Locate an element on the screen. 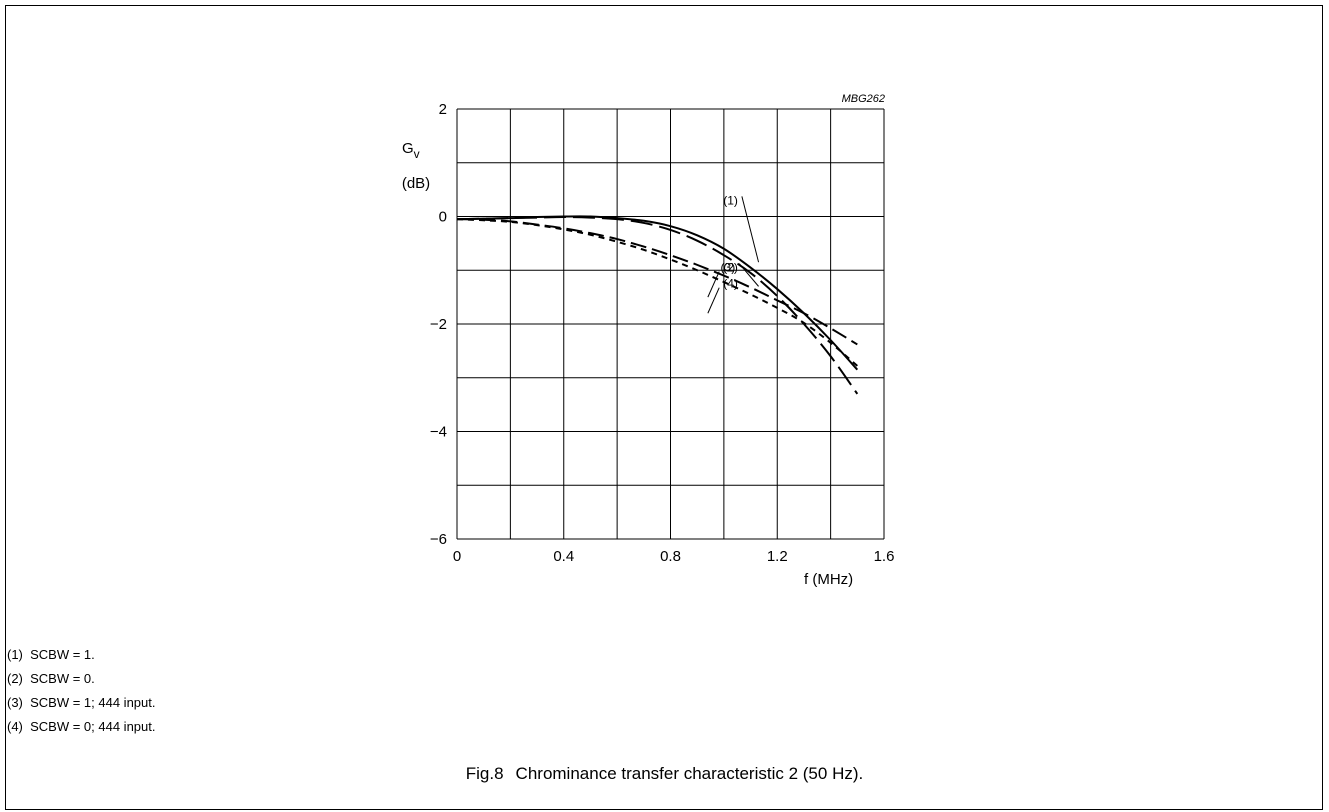 This screenshot has height=812, width=1329. annotation-label-4: (4) is located at coordinates (730, 284).